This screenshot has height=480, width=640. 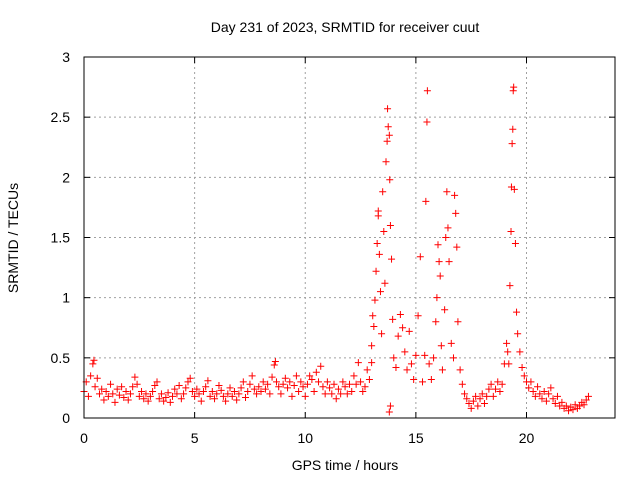 What do you see at coordinates (527, 438) in the screenshot?
I see `x-tick-label: 20` at bounding box center [527, 438].